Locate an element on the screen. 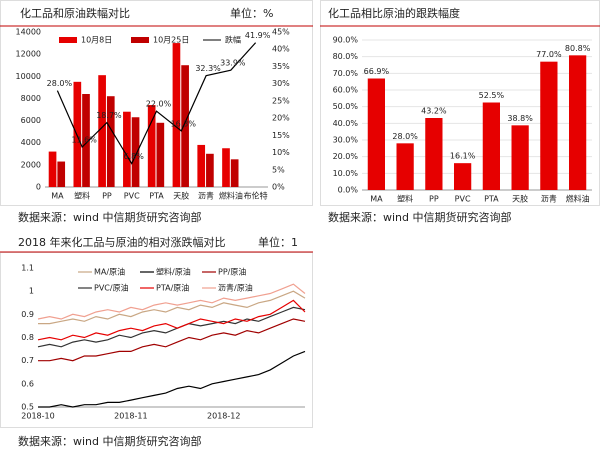  y2-tick-label: 20% is located at coordinates (281, 118).